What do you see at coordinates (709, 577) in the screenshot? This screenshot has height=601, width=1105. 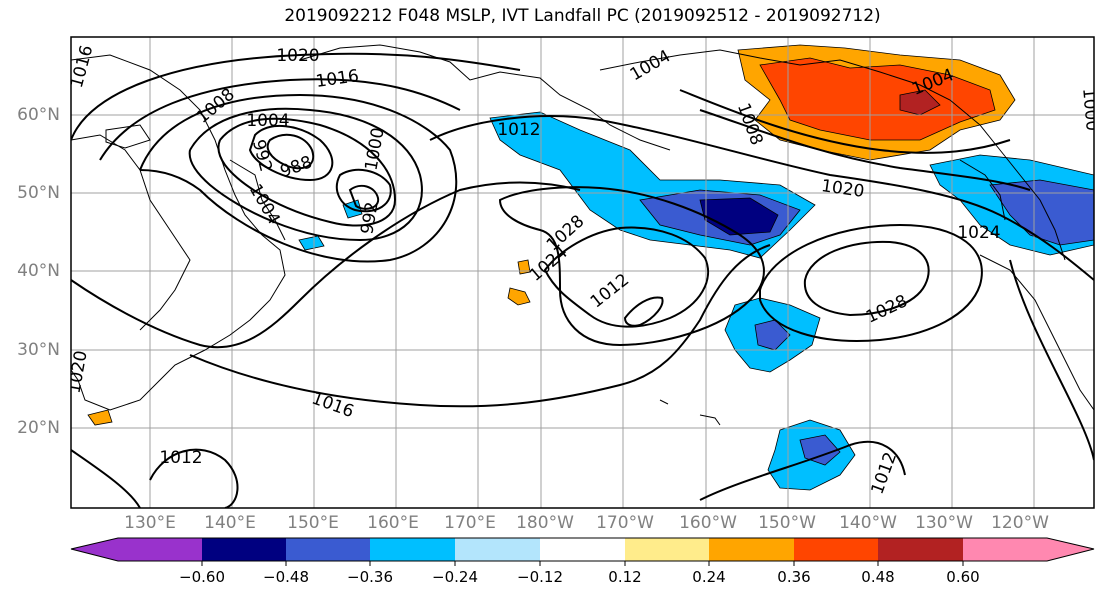 I see `colorbar-tick: 0.24` at bounding box center [709, 577].